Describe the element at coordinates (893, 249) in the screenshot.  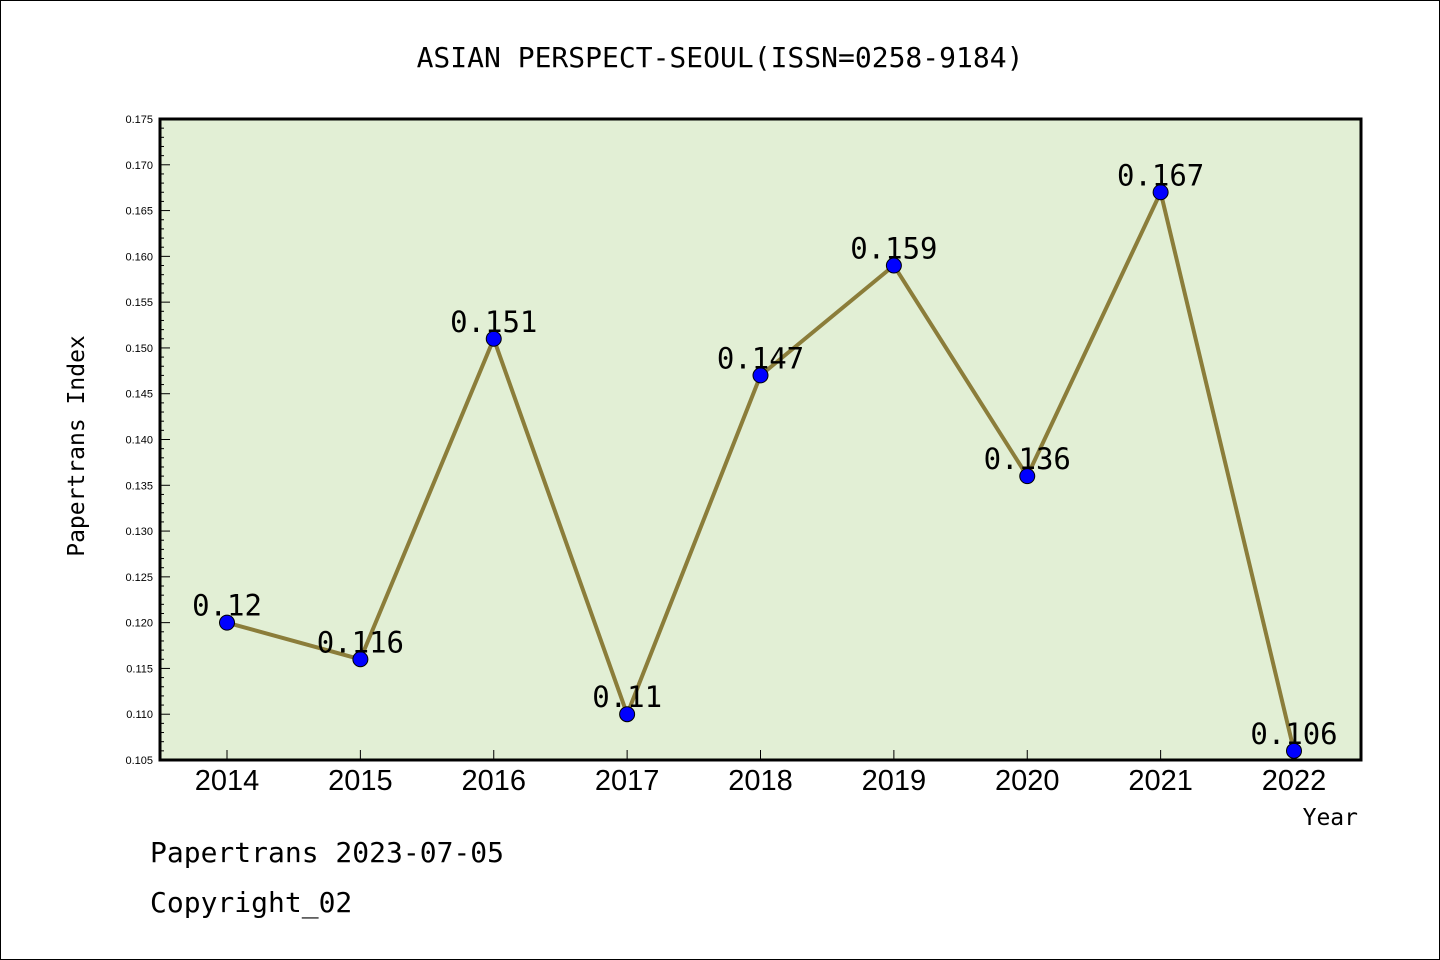
I see `data-label: 0.159` at that location.